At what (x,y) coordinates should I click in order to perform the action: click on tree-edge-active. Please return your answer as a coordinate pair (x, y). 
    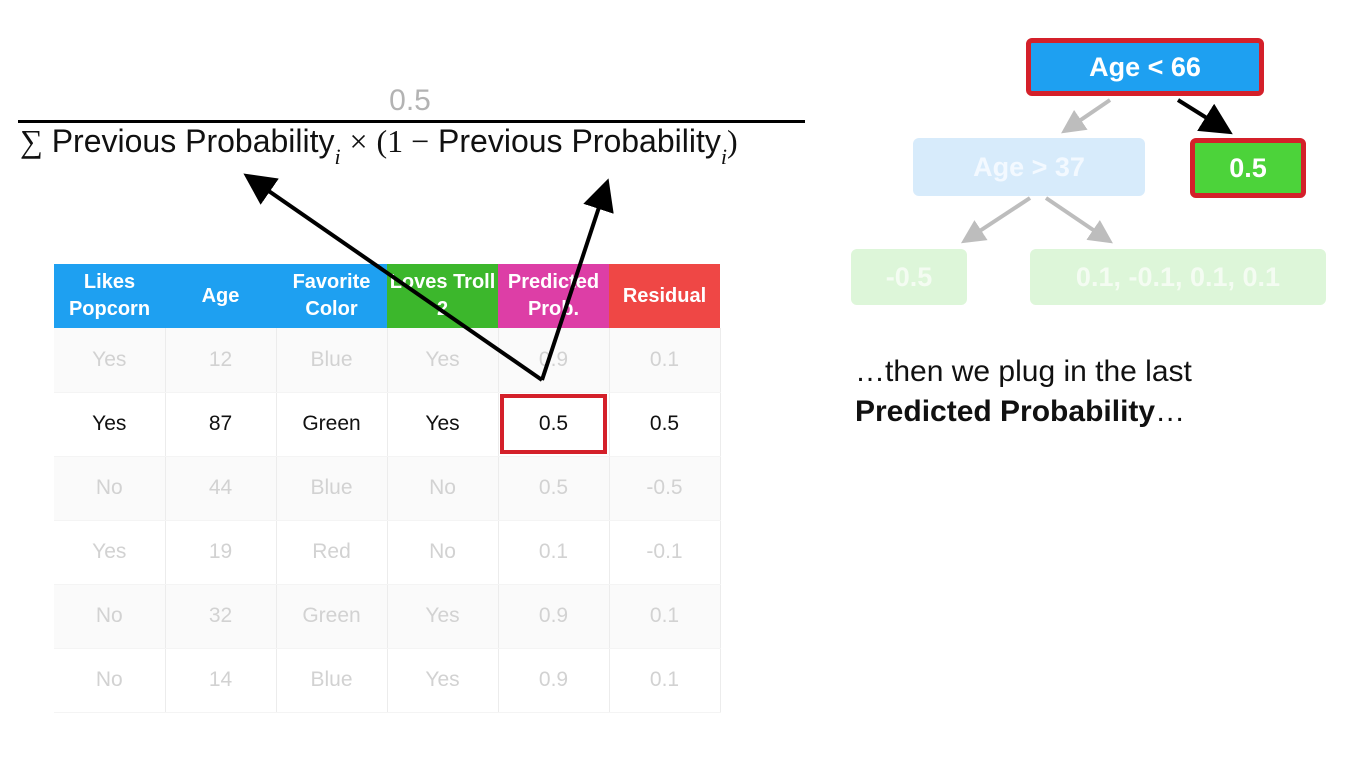
    Looking at the image, I should click on (1204, 116).